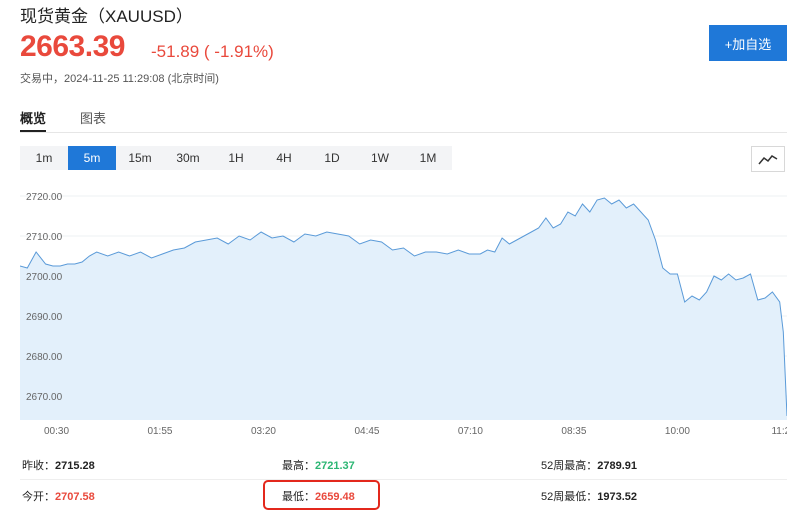  Describe the element at coordinates (779, 431) in the screenshot. I see `x-tick-label: 11:2` at that location.